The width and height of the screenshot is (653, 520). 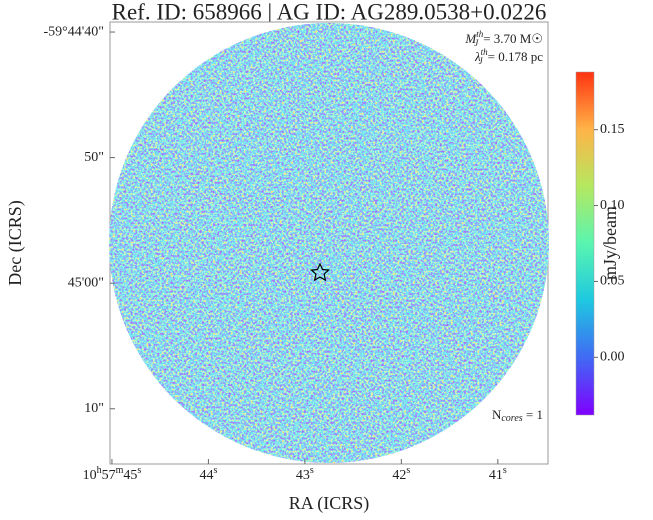 I want to click on colorbar, so click(x=585, y=243).